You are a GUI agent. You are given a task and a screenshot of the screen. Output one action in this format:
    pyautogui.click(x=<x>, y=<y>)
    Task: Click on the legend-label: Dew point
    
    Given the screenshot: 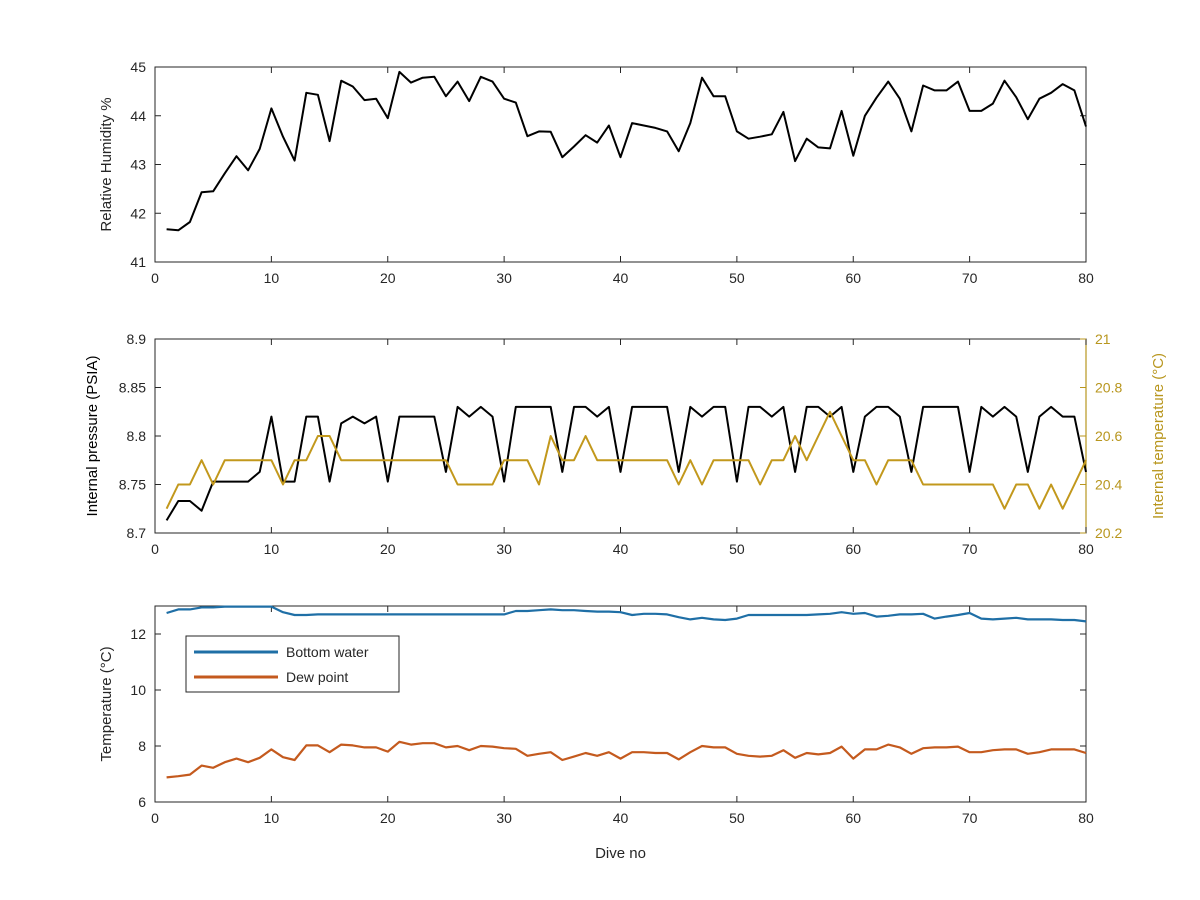 What is the action you would take?
    pyautogui.click(x=317, y=677)
    